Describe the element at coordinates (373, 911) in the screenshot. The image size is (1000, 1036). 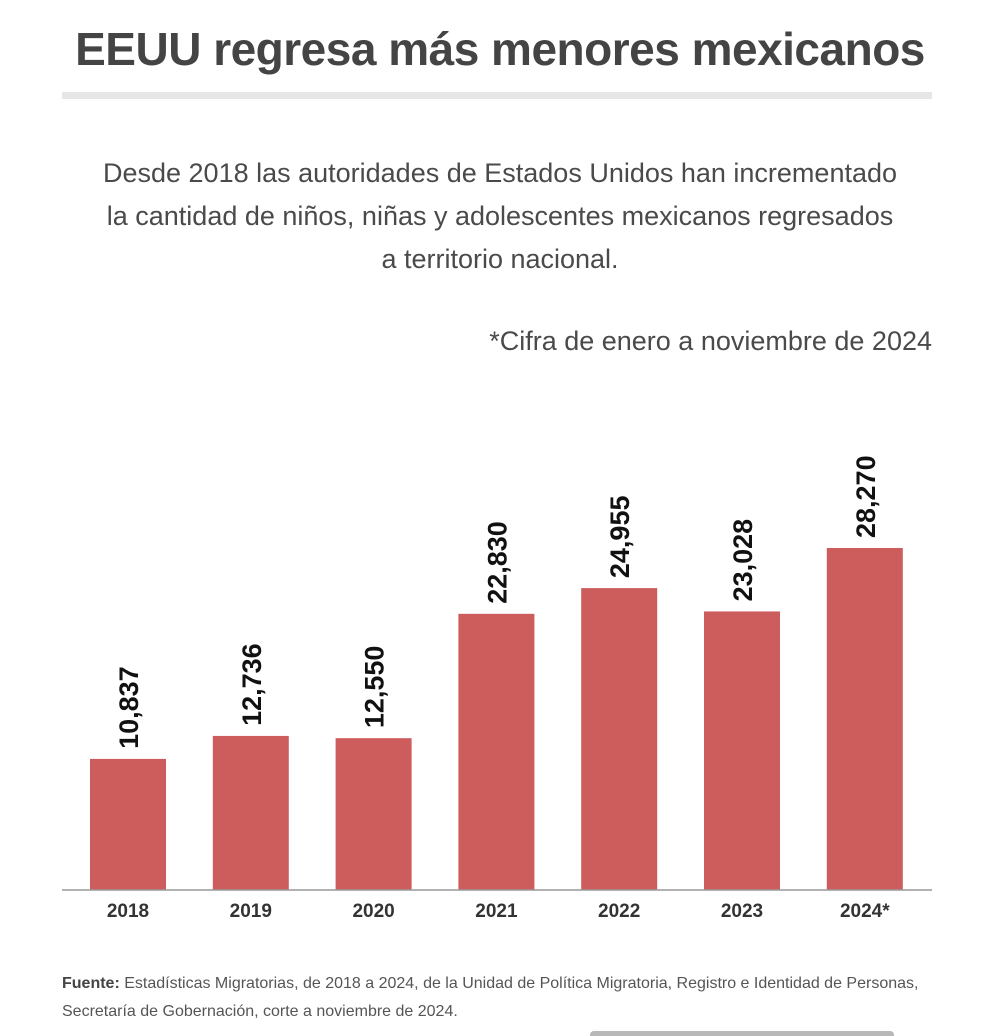
I see `x-tick-label: 2020` at that location.